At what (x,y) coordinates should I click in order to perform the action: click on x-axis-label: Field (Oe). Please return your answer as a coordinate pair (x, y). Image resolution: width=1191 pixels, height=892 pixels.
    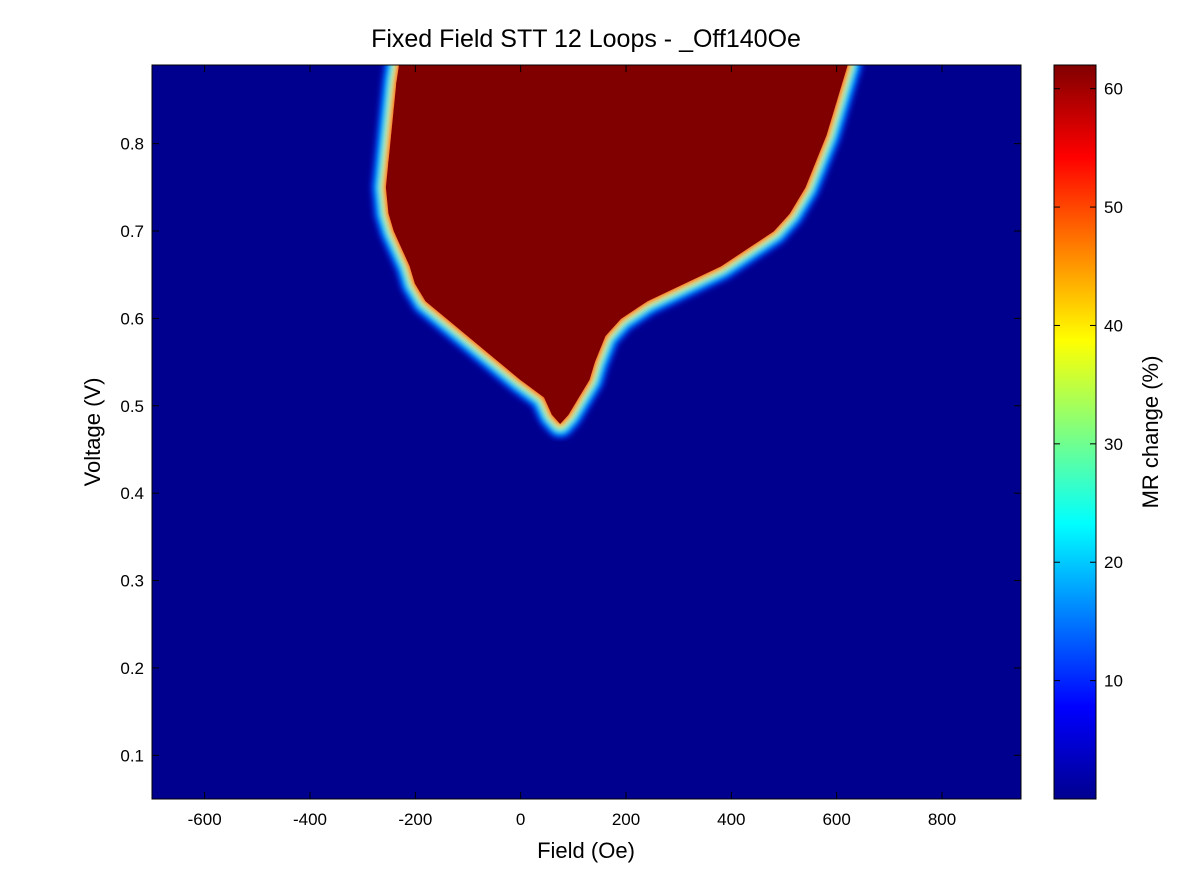
    Looking at the image, I should click on (586, 850).